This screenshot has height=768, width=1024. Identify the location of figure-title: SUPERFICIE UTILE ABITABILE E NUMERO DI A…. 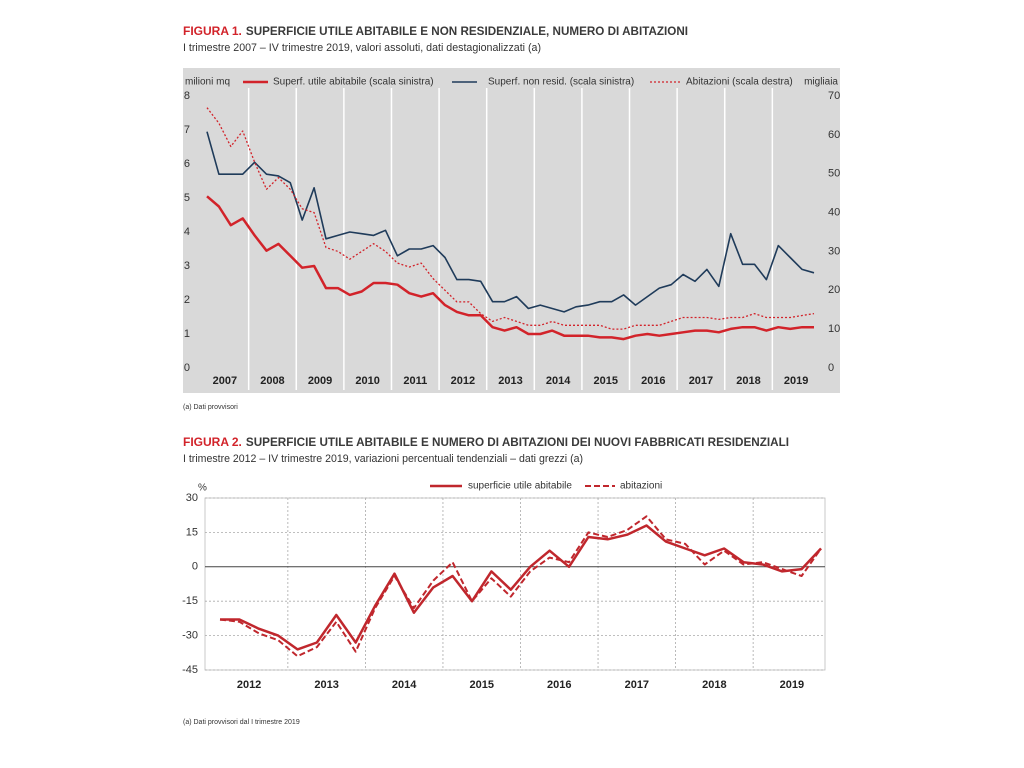
(517, 442).